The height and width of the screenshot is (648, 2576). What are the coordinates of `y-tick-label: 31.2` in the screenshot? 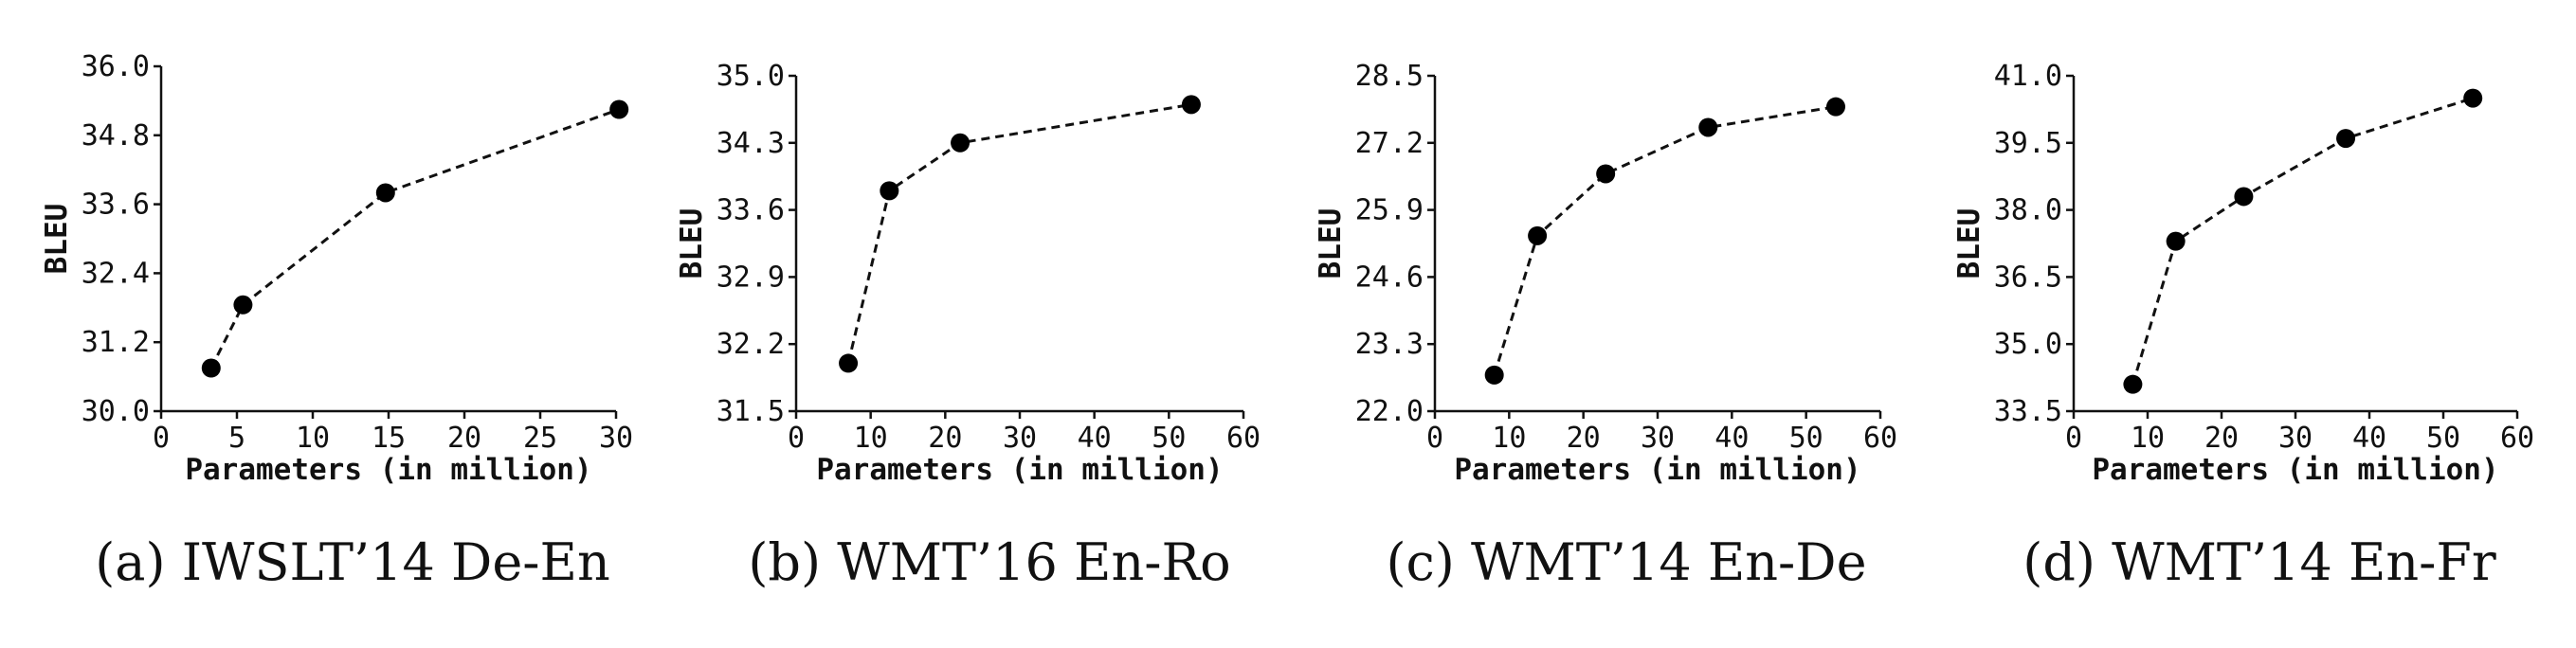 It's located at (116, 342).